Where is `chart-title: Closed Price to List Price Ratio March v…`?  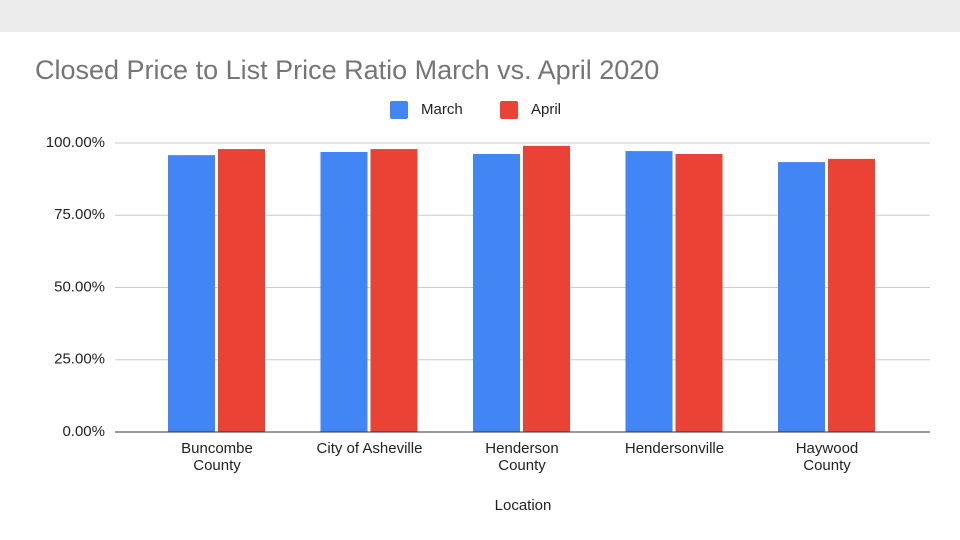 chart-title: Closed Price to List Price Ratio March v… is located at coordinates (347, 70).